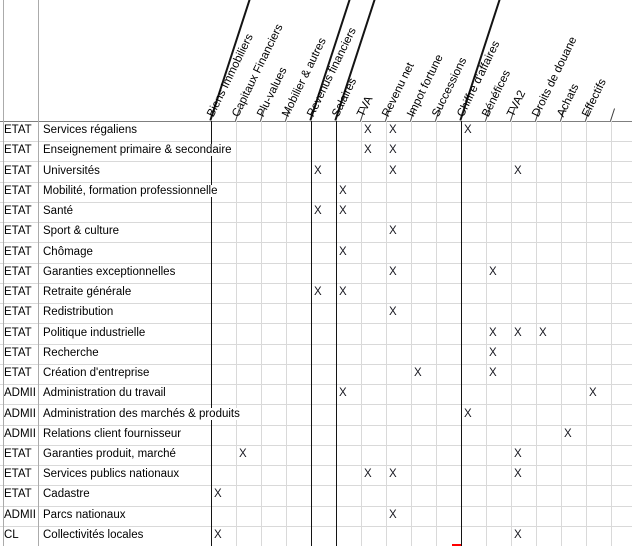 Image resolution: width=632 pixels, height=546 pixels. I want to click on row-label-cell: Administration du travail, so click(106, 393).